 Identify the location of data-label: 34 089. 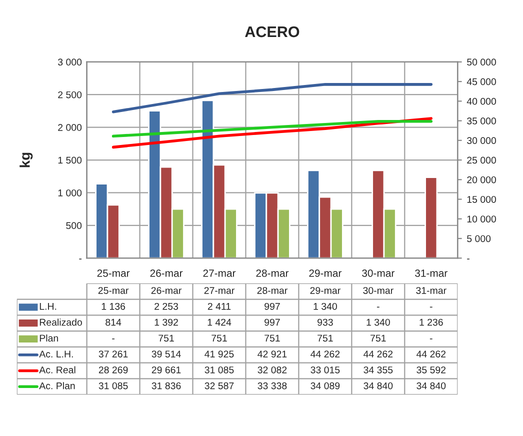
(325, 386).